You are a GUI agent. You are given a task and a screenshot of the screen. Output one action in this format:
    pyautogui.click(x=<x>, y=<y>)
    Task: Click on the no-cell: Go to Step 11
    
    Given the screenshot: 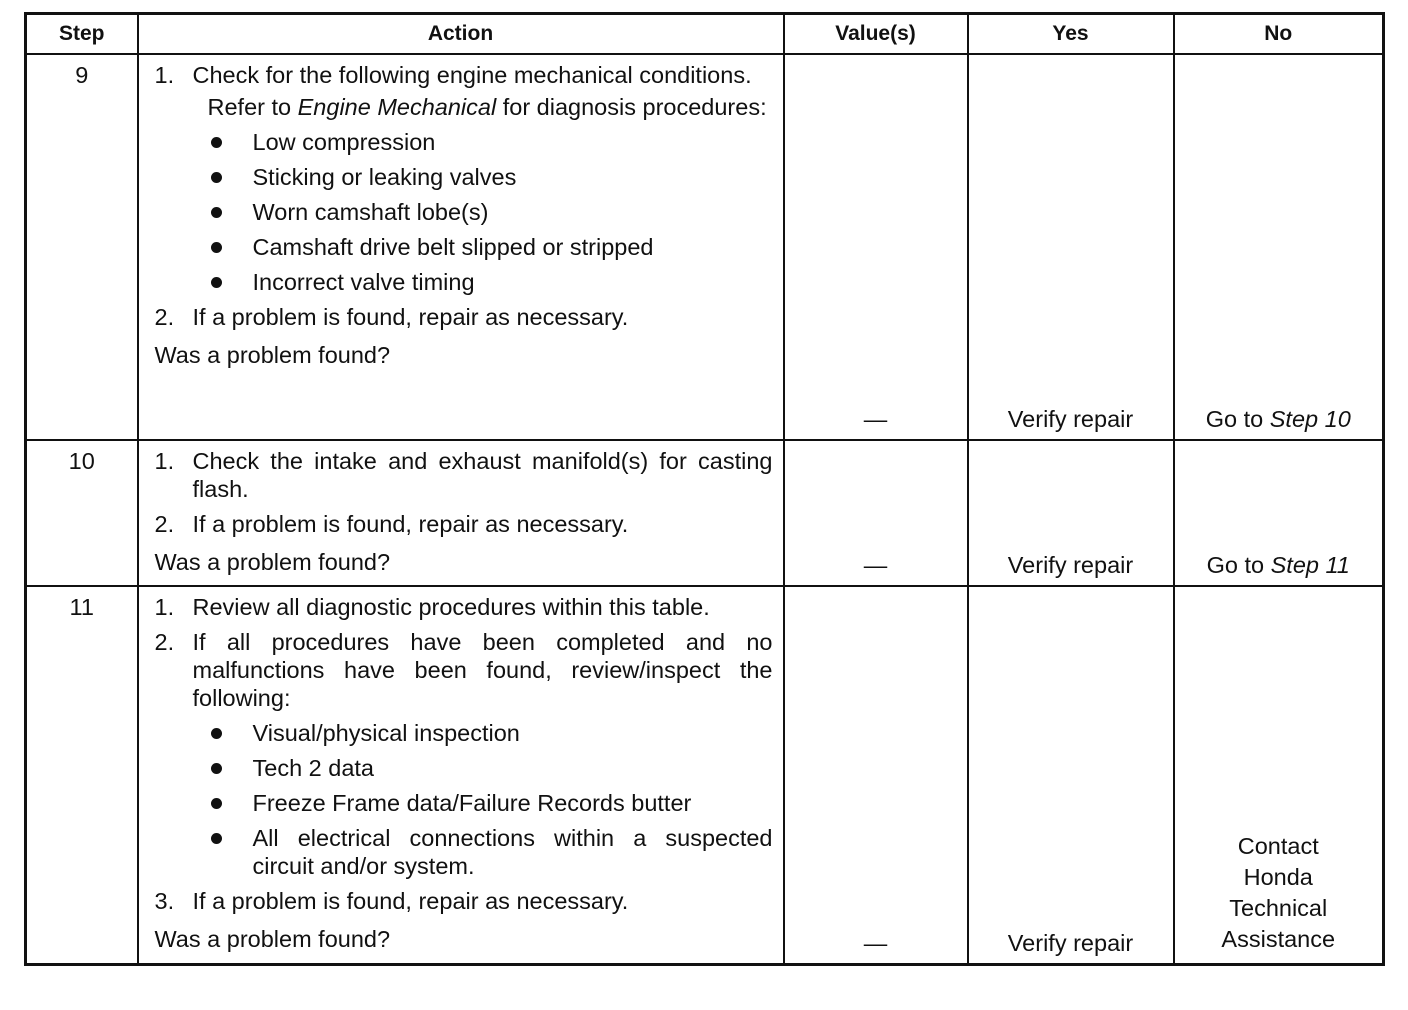 What is the action you would take?
    pyautogui.click(x=1278, y=513)
    